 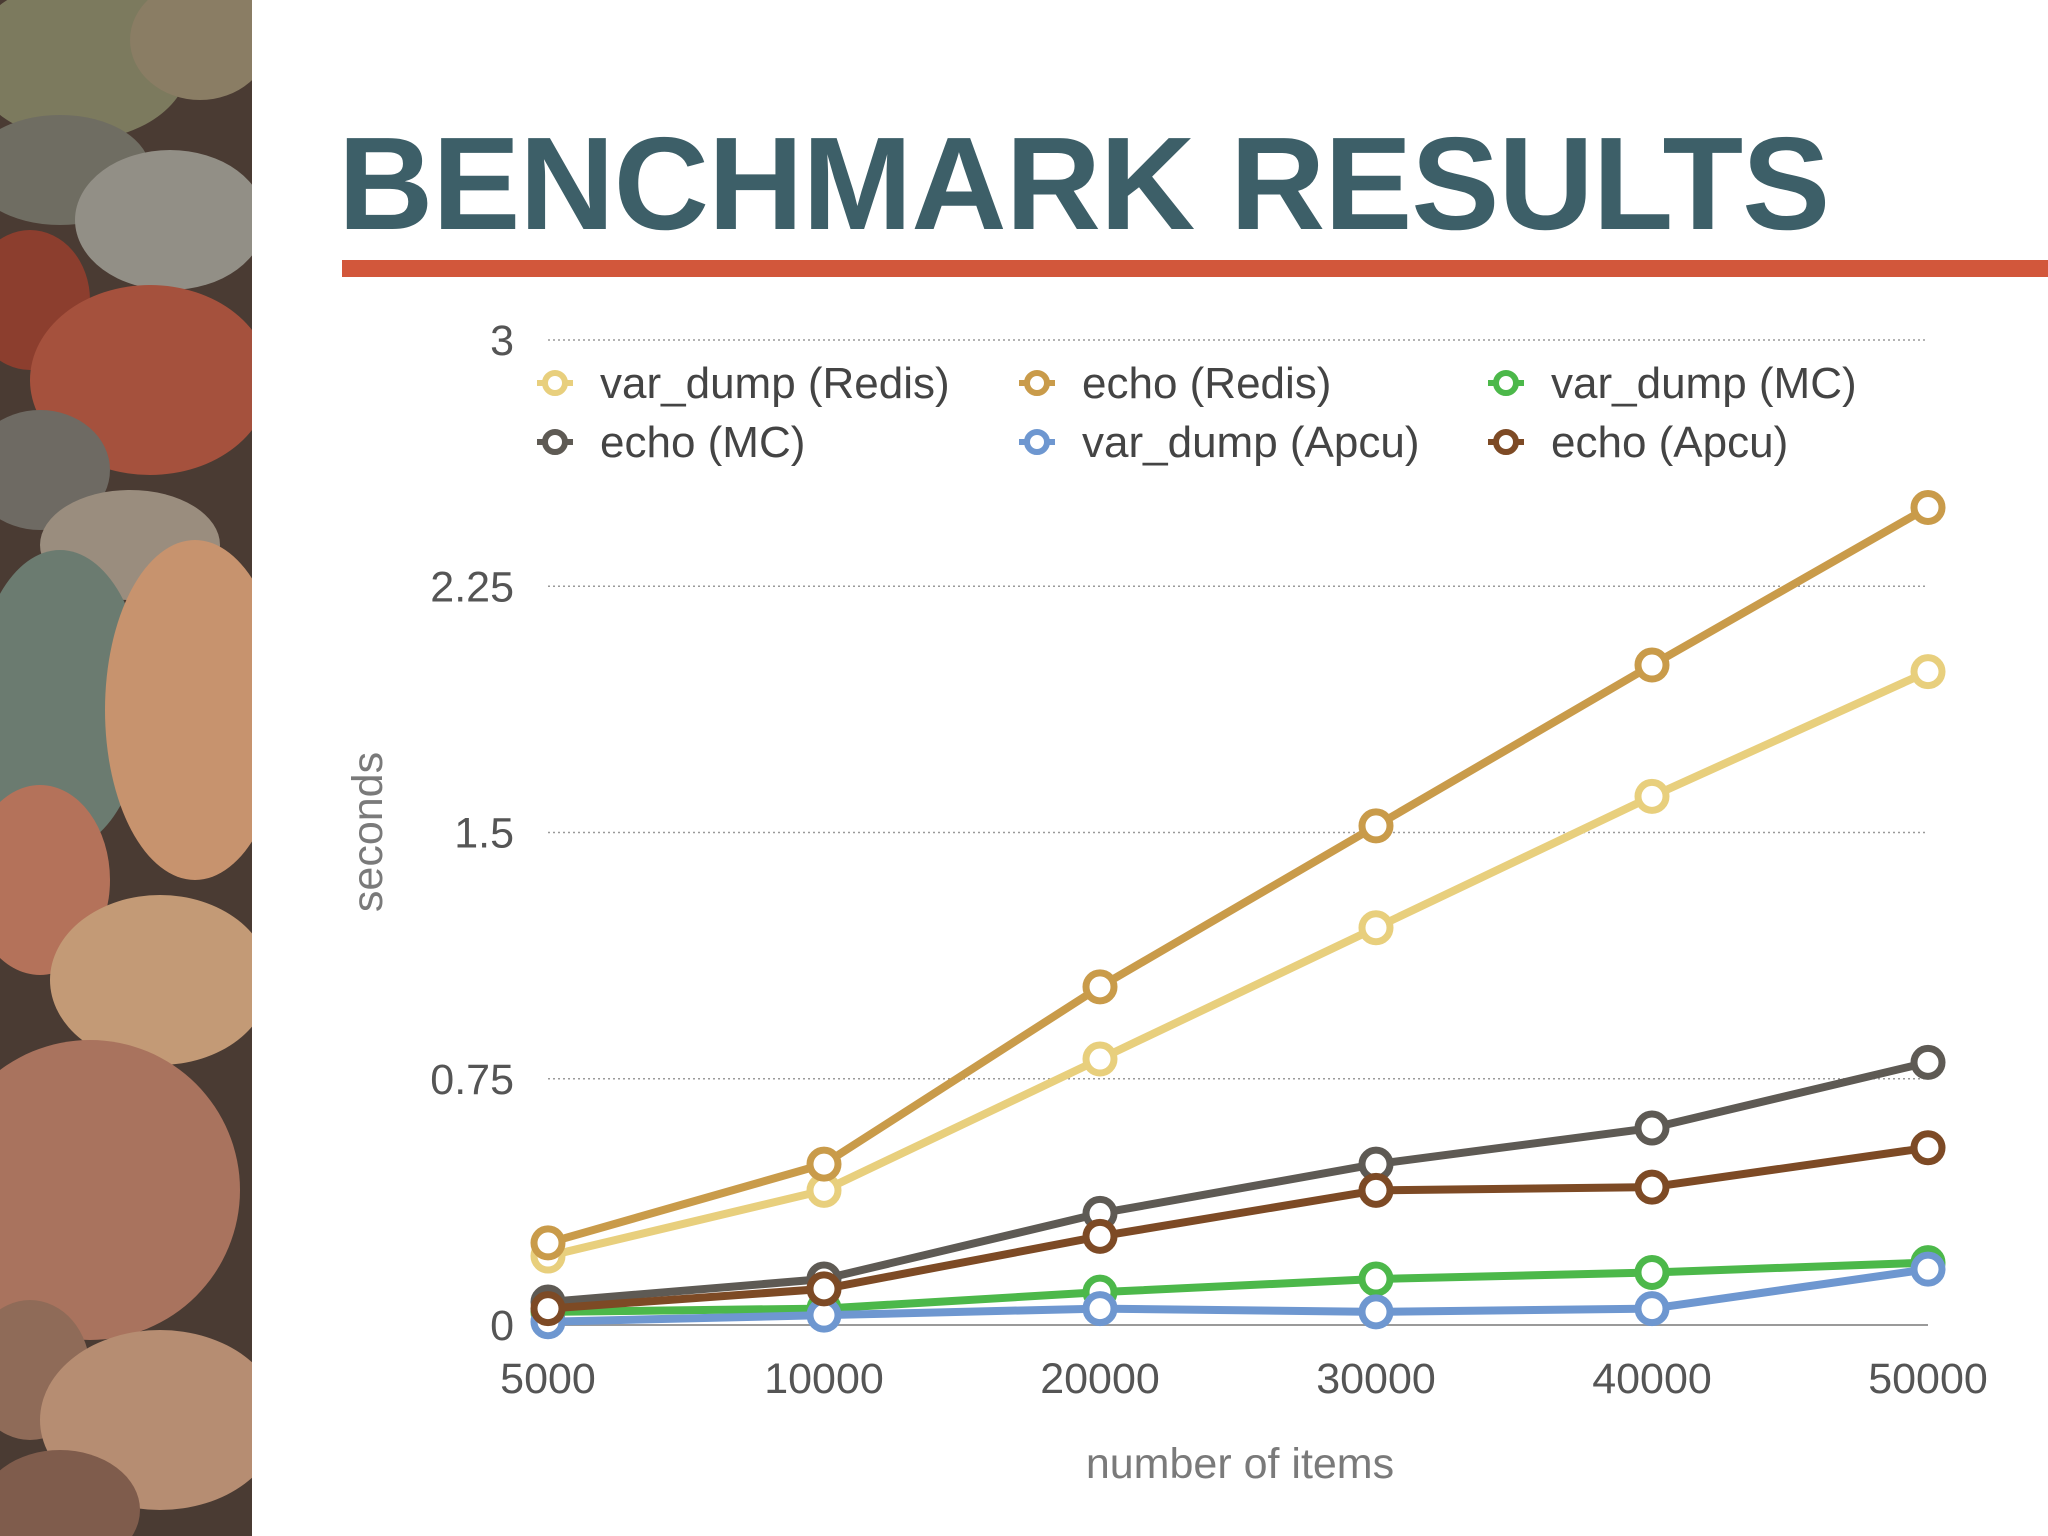 I want to click on series-echo-apcu, so click(x=1238, y=1228).